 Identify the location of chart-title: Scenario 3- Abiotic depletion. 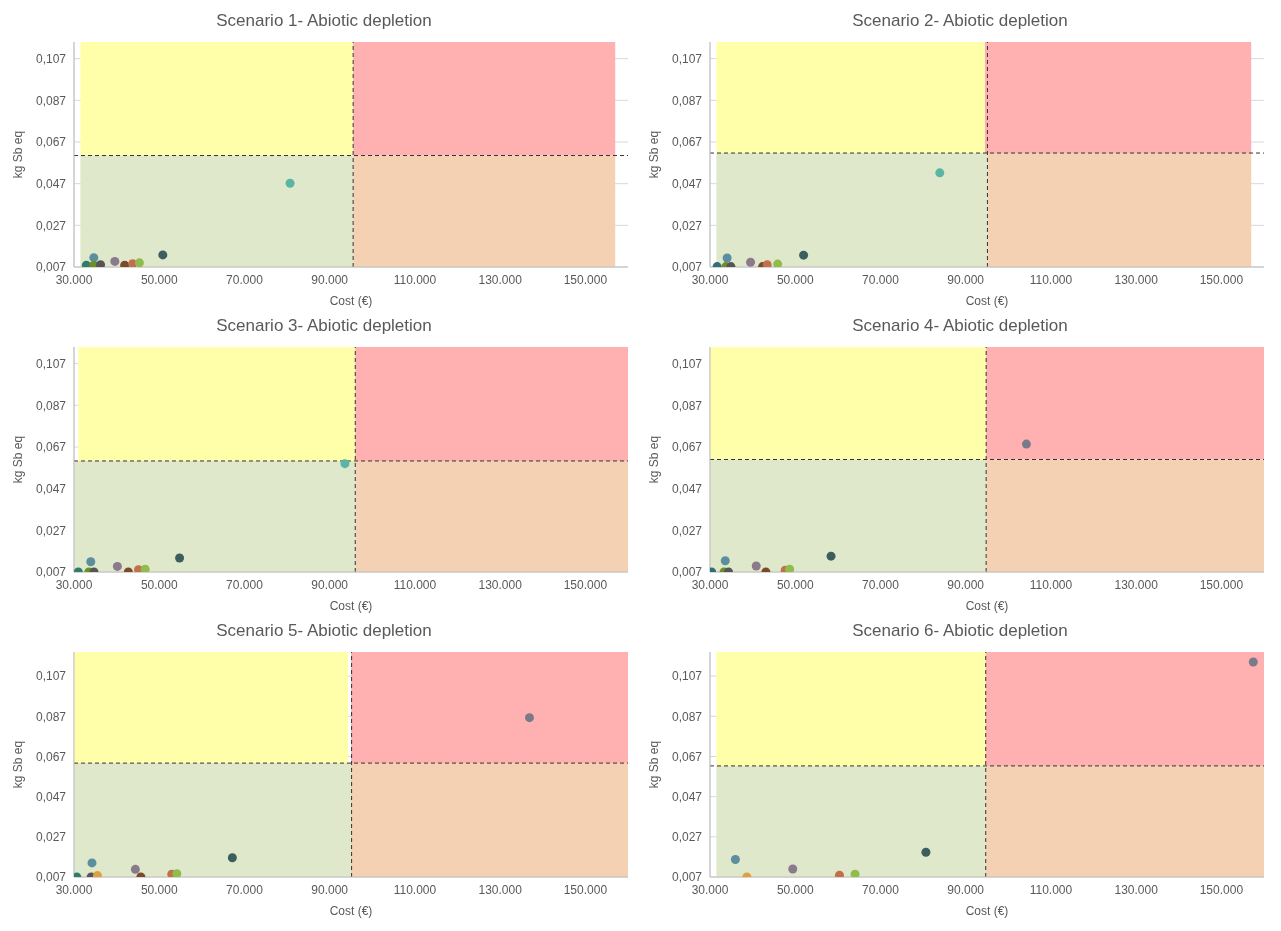
(324, 326).